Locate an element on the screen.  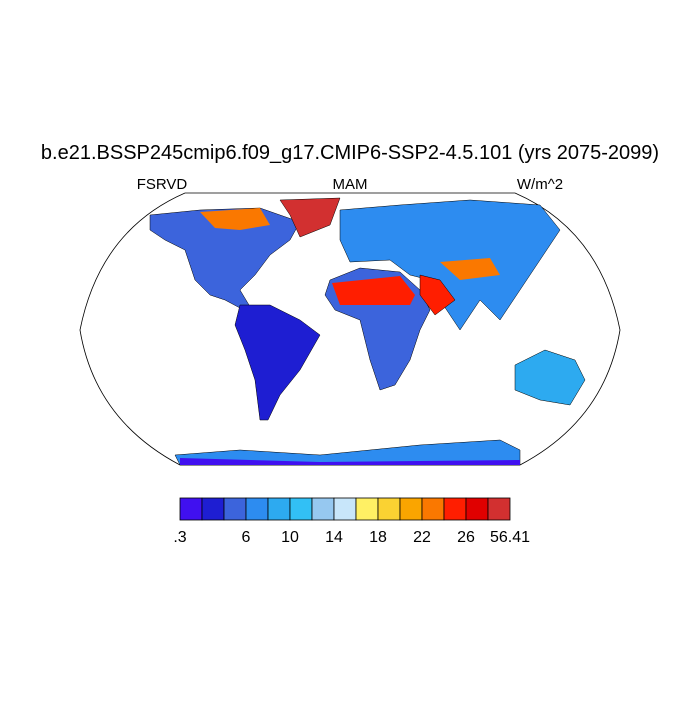
greenland is located at coordinates (310, 217).